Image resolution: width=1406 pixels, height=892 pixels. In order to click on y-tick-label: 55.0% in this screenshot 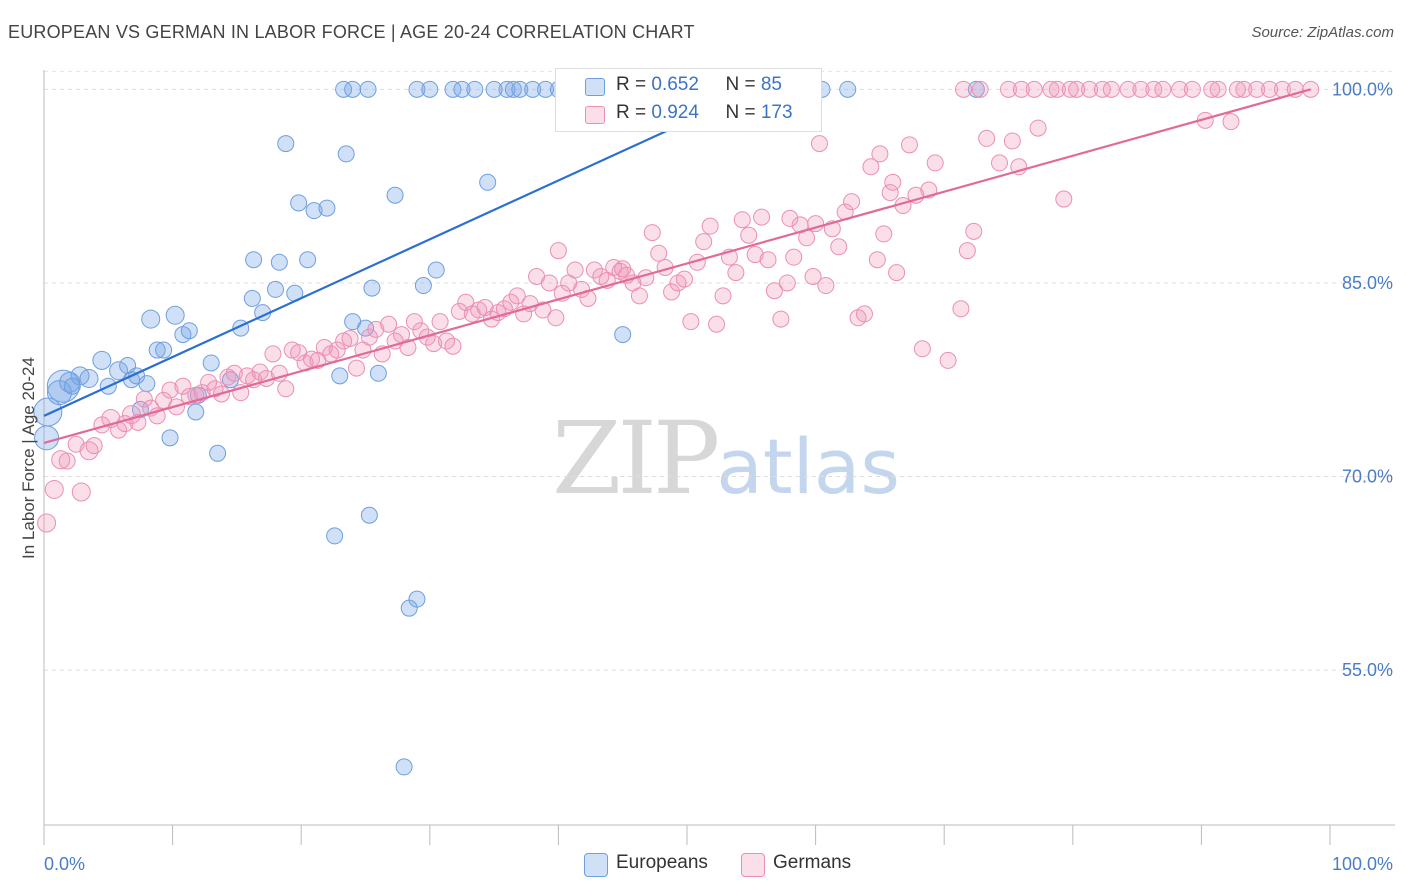, I will do `click(1367, 670)`.